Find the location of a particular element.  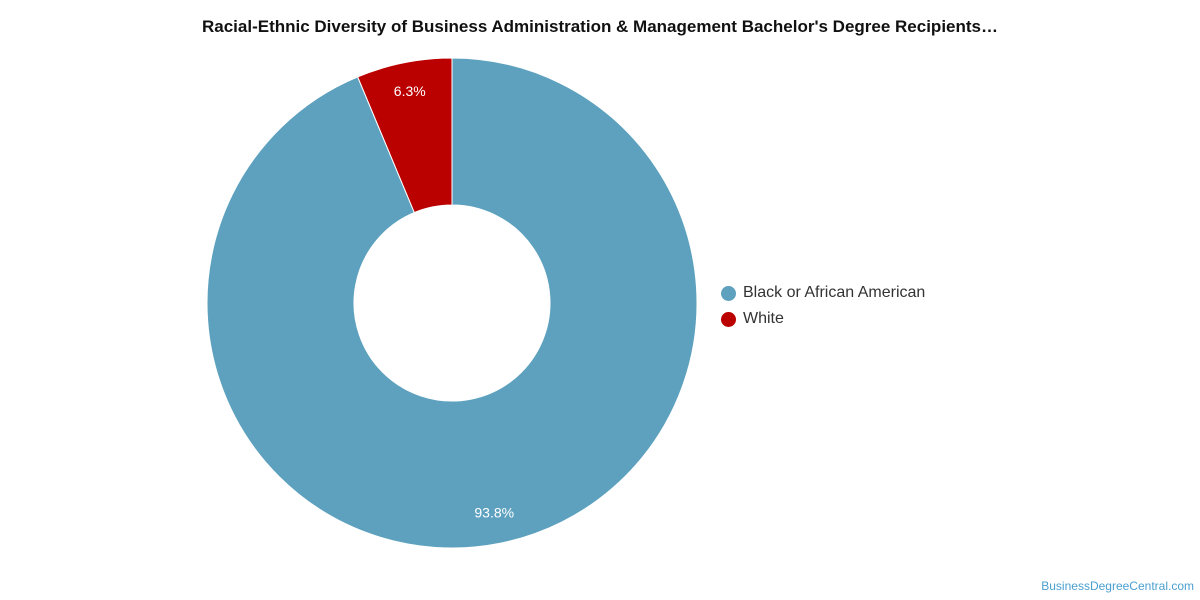

slice-labels: 6.3% 93.8% is located at coordinates (454, 302).